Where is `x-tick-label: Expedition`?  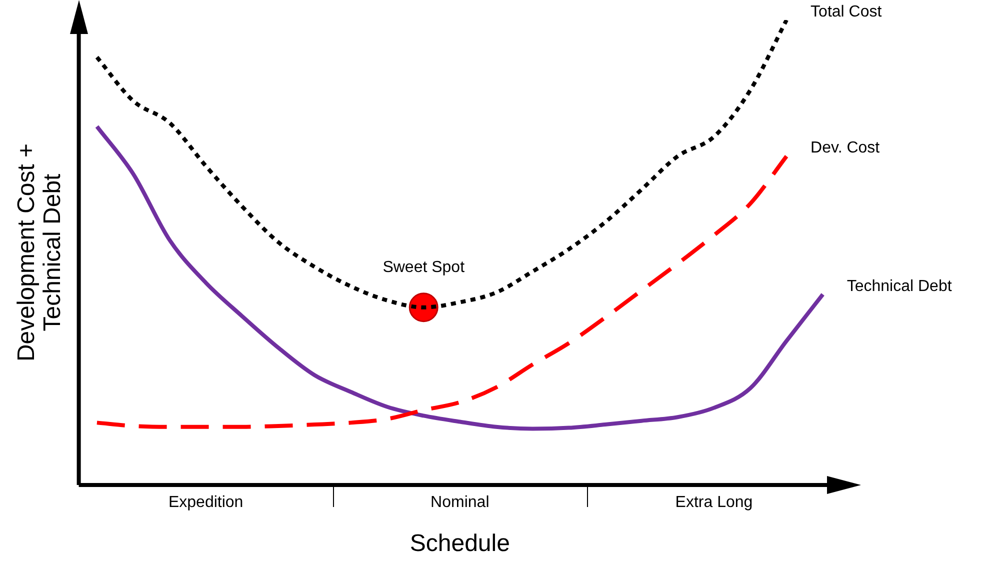 x-tick-label: Expedition is located at coordinates (206, 503).